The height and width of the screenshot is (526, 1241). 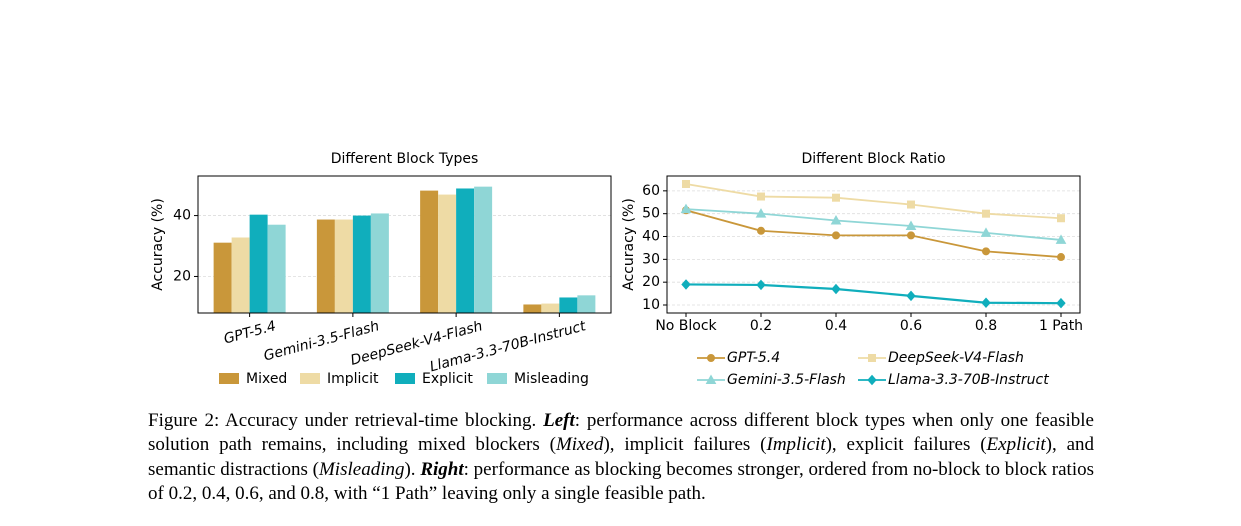 I want to click on caption-run: ), and semantic distractions (, so click(x=621, y=457).